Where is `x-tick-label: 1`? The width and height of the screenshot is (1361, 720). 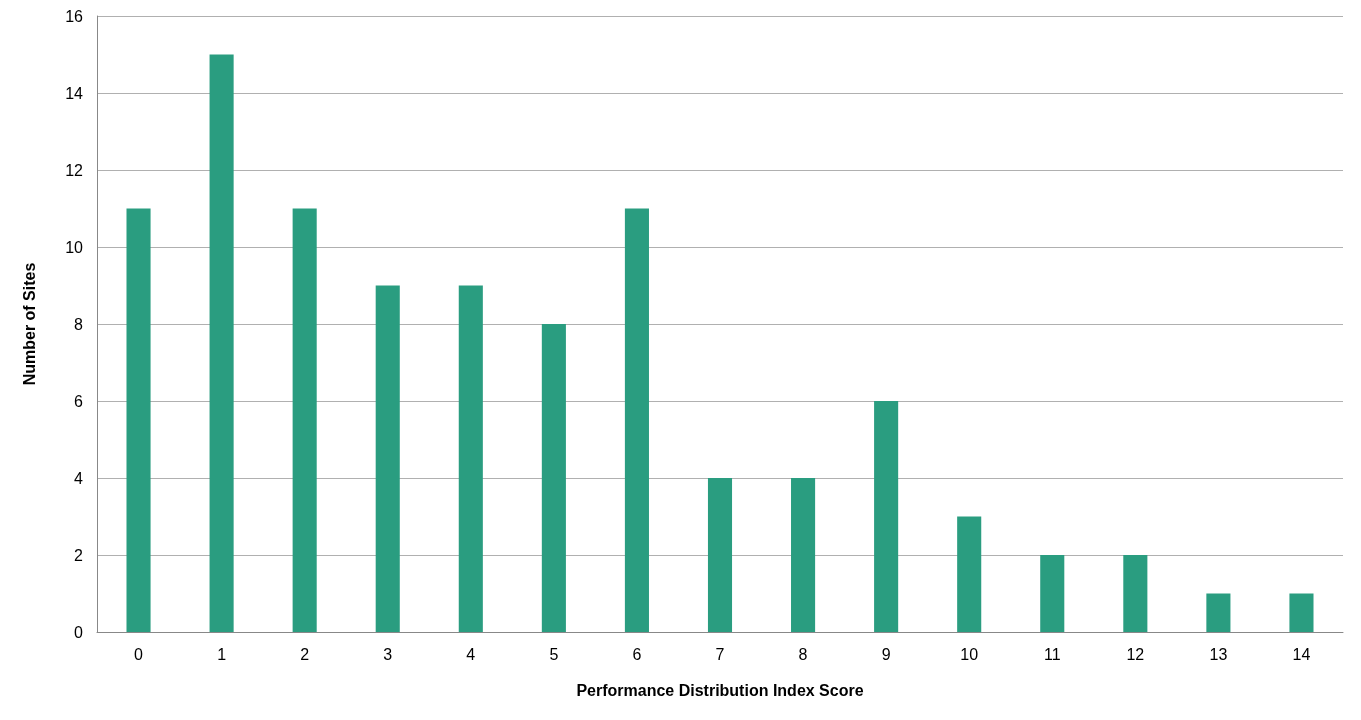
x-tick-label: 1 is located at coordinates (222, 654).